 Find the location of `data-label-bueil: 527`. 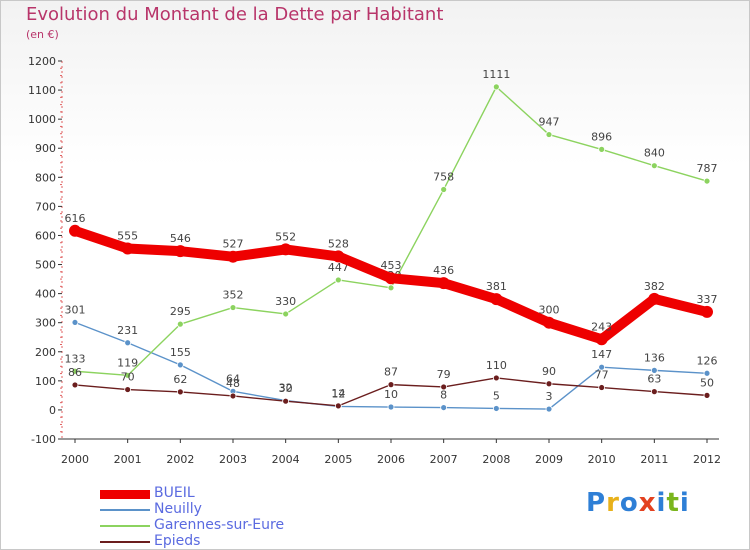

data-label-bueil: 527 is located at coordinates (233, 244).